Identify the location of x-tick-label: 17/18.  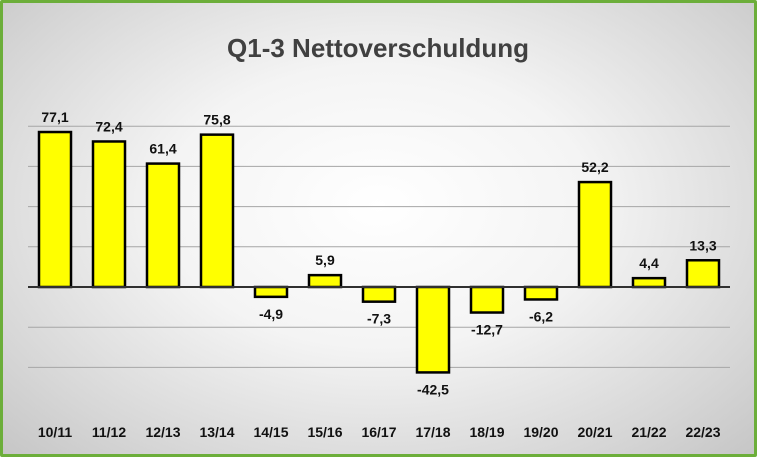
(432, 432).